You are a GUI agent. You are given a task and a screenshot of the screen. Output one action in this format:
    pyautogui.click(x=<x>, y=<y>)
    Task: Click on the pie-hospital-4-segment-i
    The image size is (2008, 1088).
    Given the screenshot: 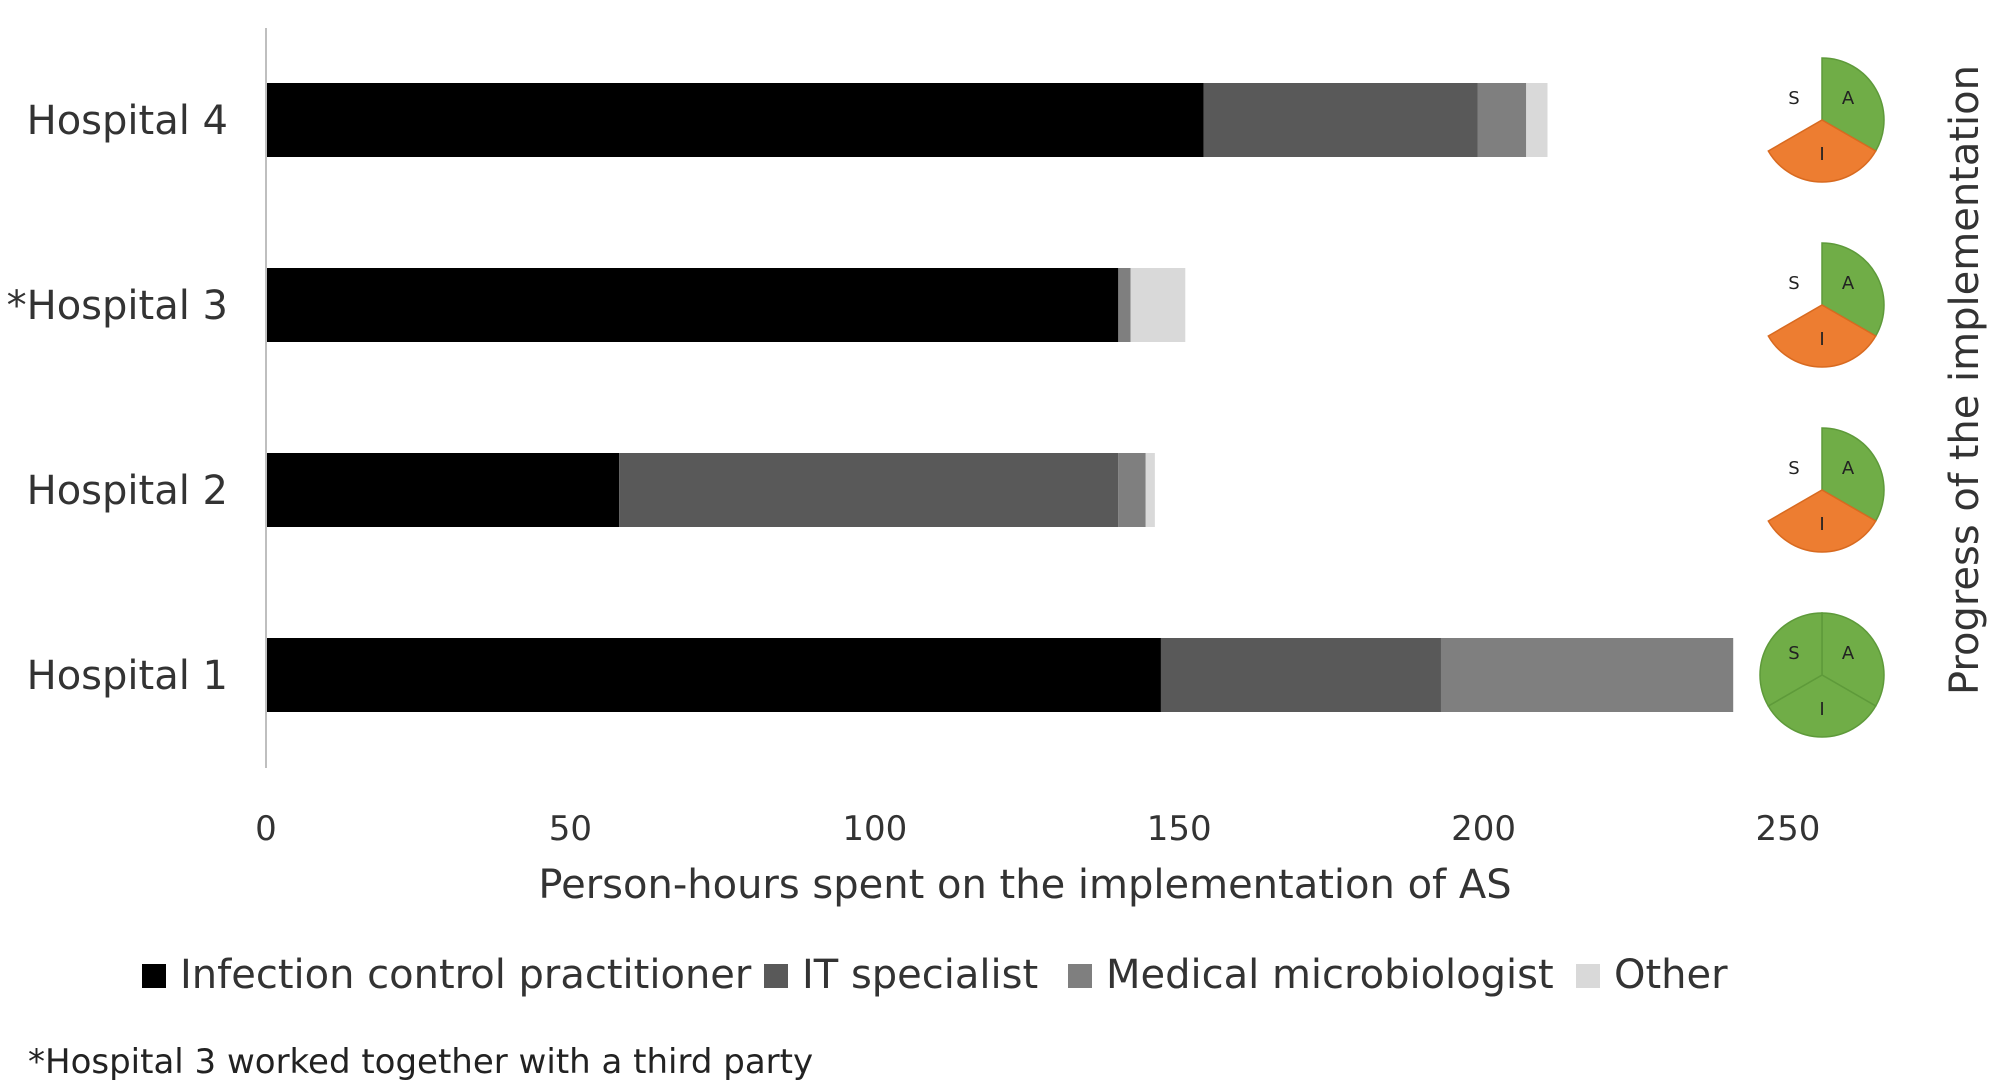 What is the action you would take?
    pyautogui.click(x=1822, y=151)
    